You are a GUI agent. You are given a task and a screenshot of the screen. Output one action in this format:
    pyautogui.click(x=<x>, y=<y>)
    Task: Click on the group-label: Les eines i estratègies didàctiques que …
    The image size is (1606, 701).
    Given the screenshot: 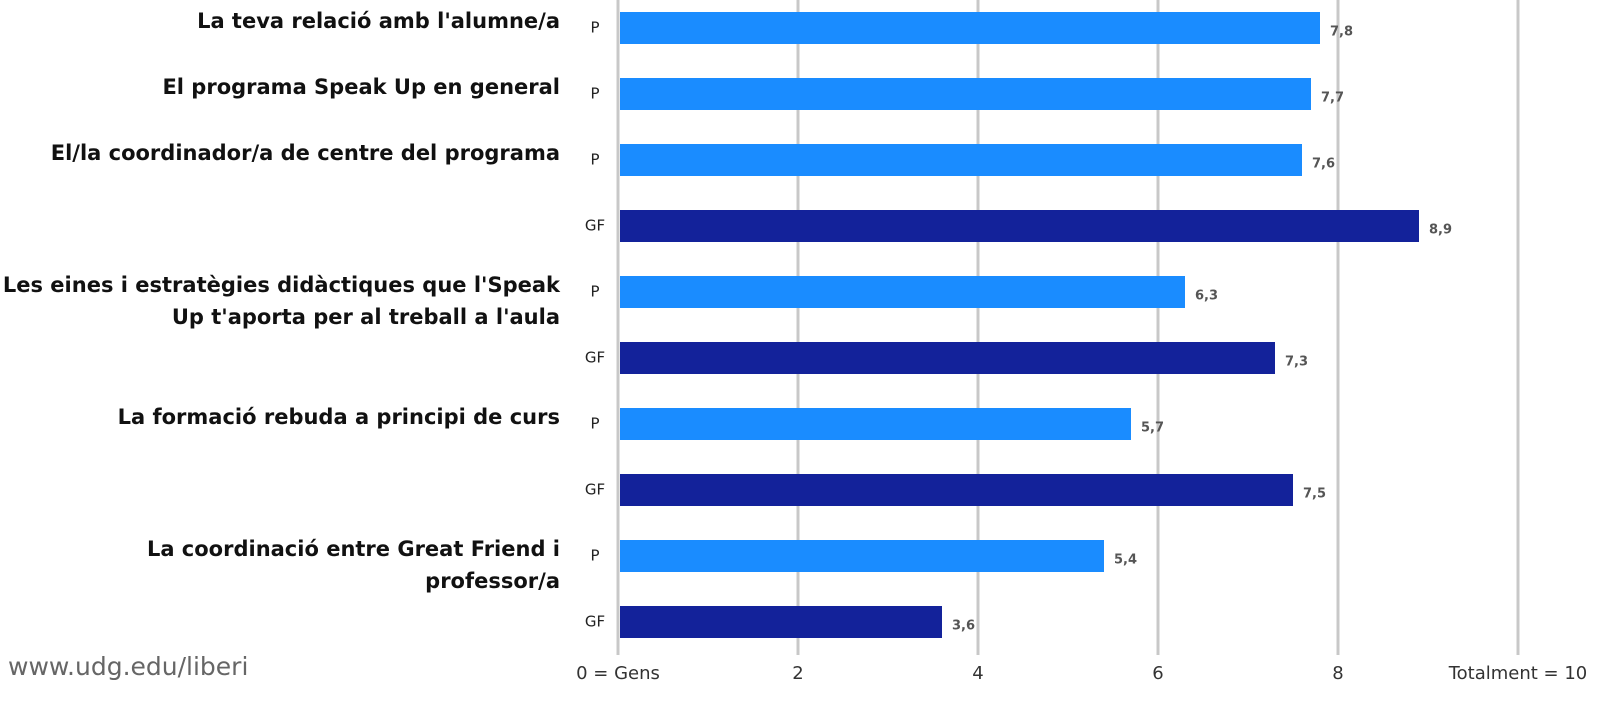 What is the action you would take?
    pyautogui.click(x=282, y=285)
    